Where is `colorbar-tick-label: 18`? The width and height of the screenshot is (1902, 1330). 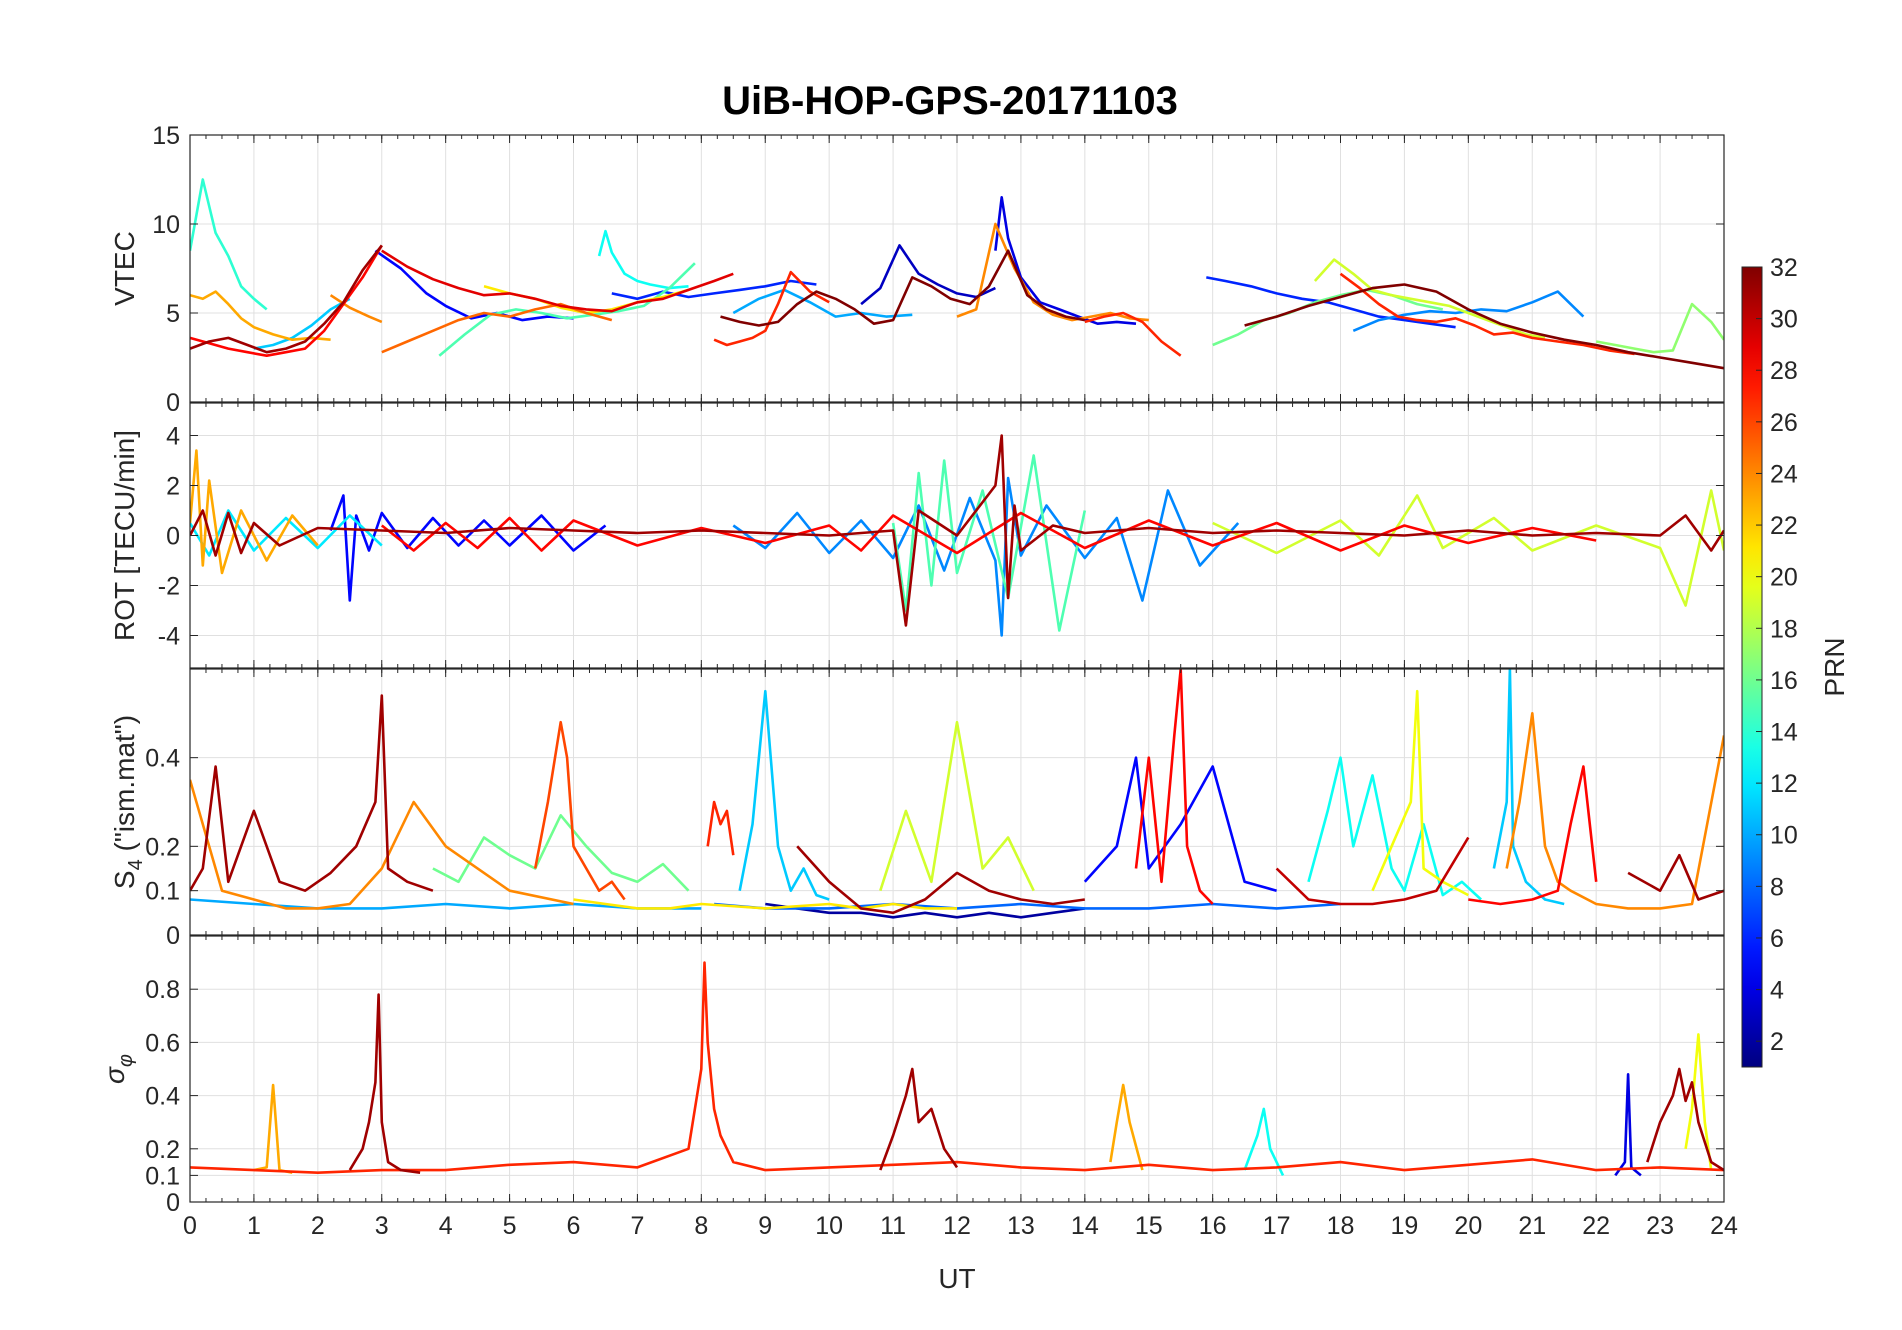 colorbar-tick-label: 18 is located at coordinates (1784, 629).